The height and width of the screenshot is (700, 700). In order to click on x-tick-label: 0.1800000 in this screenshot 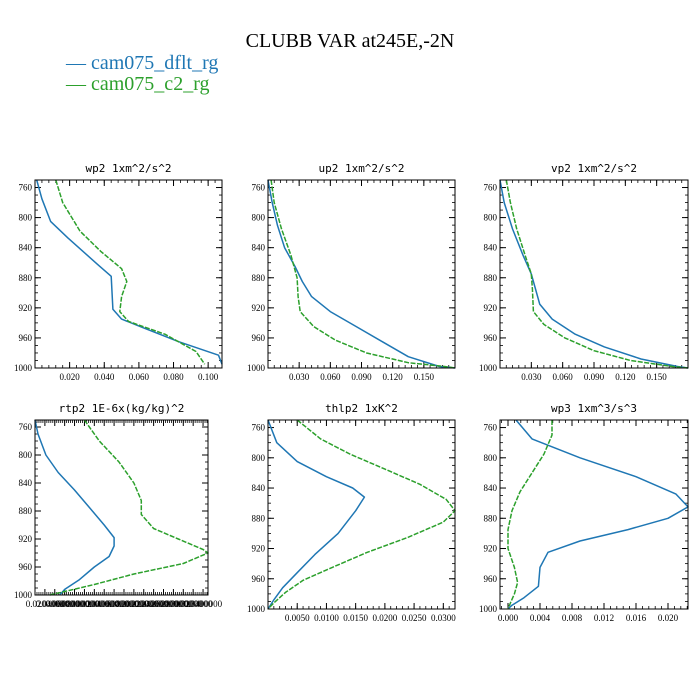, I will do `click(124, 604)`.